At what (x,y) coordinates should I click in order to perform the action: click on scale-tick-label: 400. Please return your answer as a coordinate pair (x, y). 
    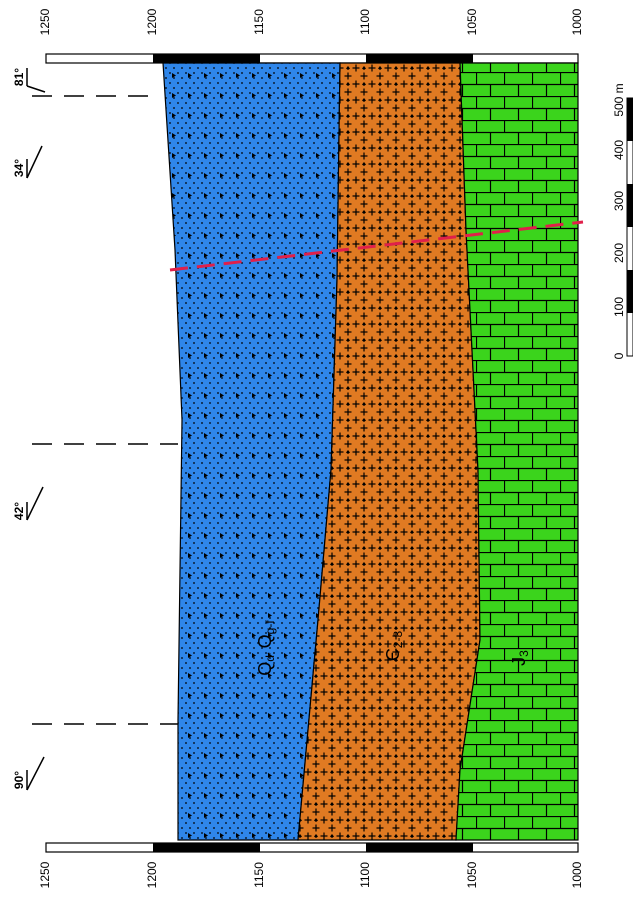
    Looking at the image, I should click on (619, 150).